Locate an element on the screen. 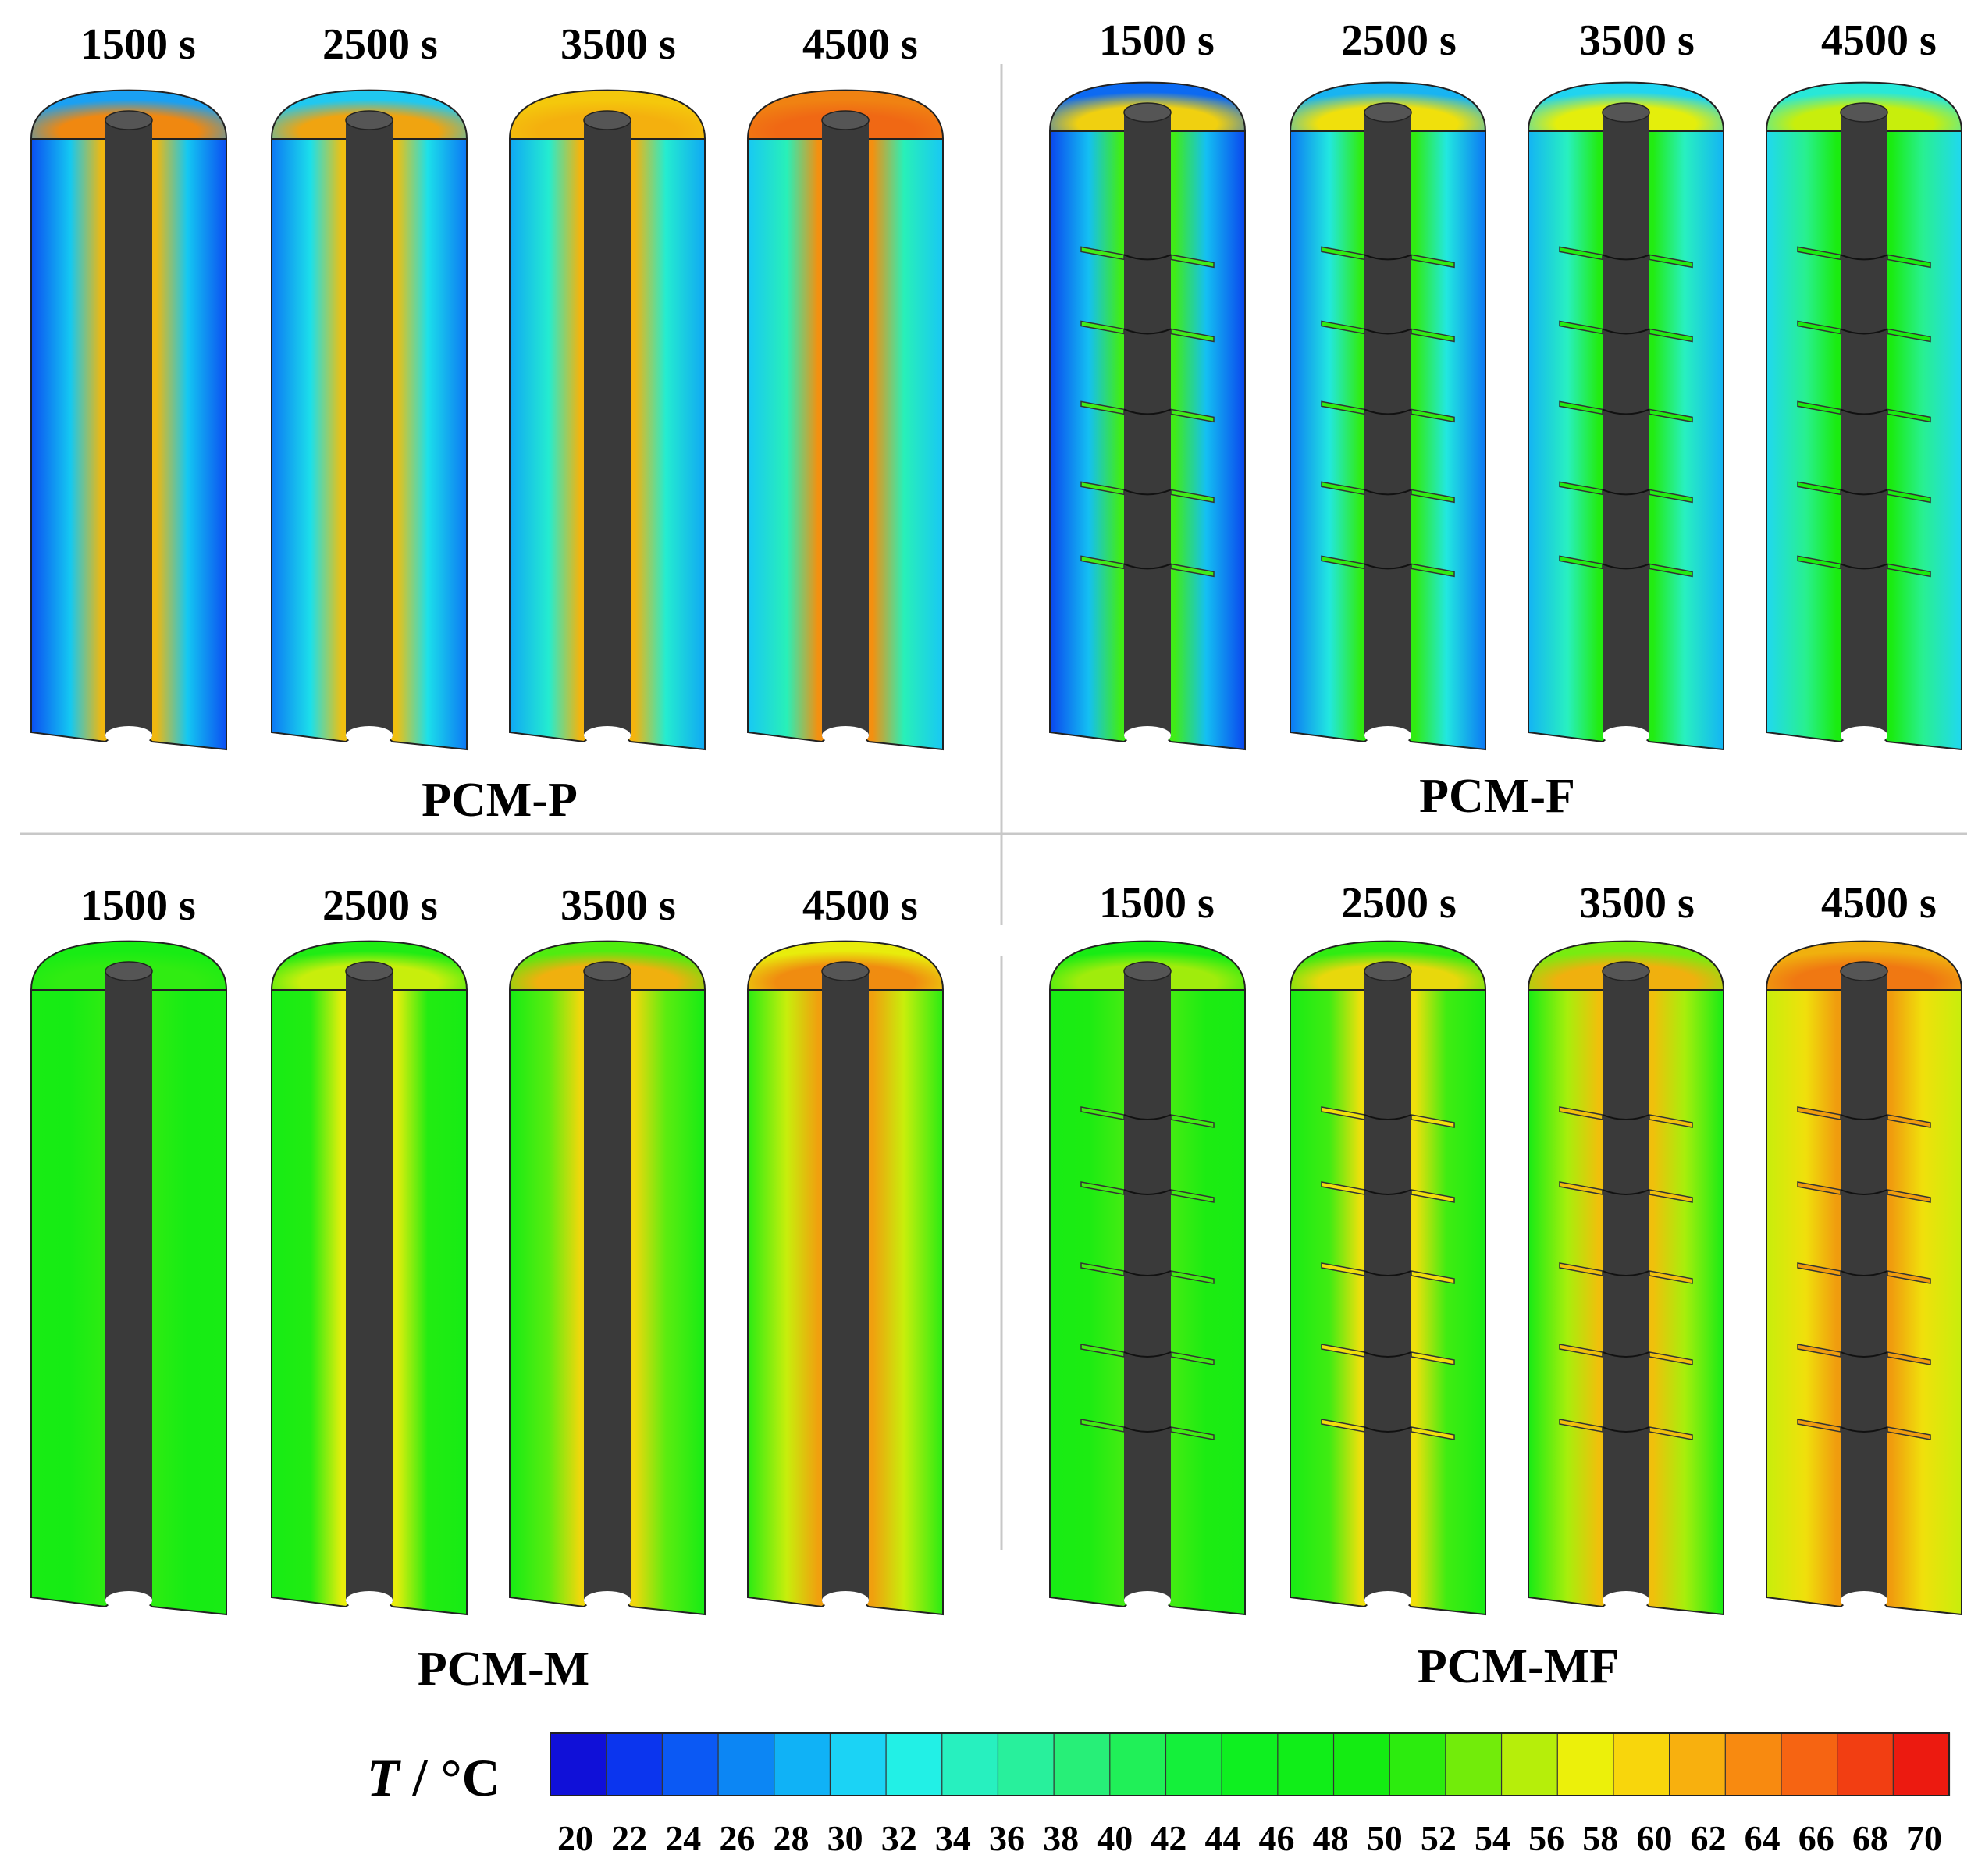 Image resolution: width=1978 pixels, height=1876 pixels. colorbar-tick-label: 60 is located at coordinates (1654, 1838).